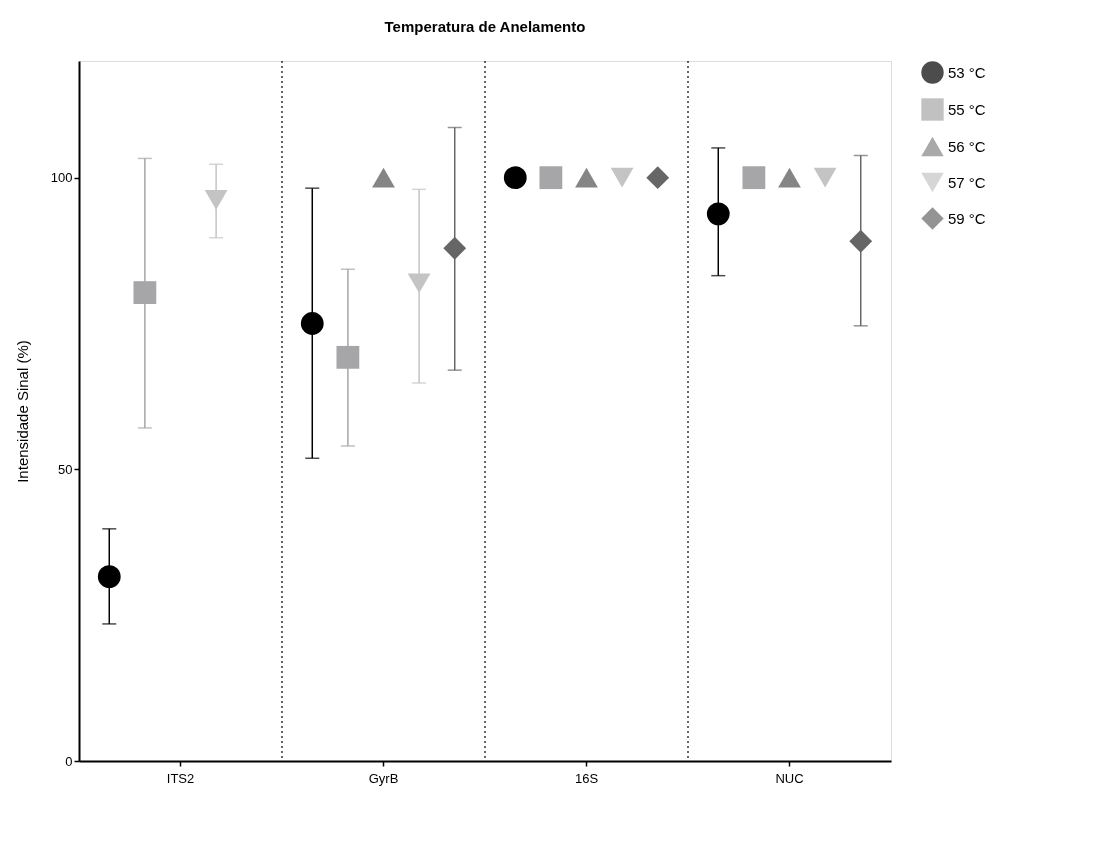  I want to click on x-tick-label: 16S, so click(586, 778).